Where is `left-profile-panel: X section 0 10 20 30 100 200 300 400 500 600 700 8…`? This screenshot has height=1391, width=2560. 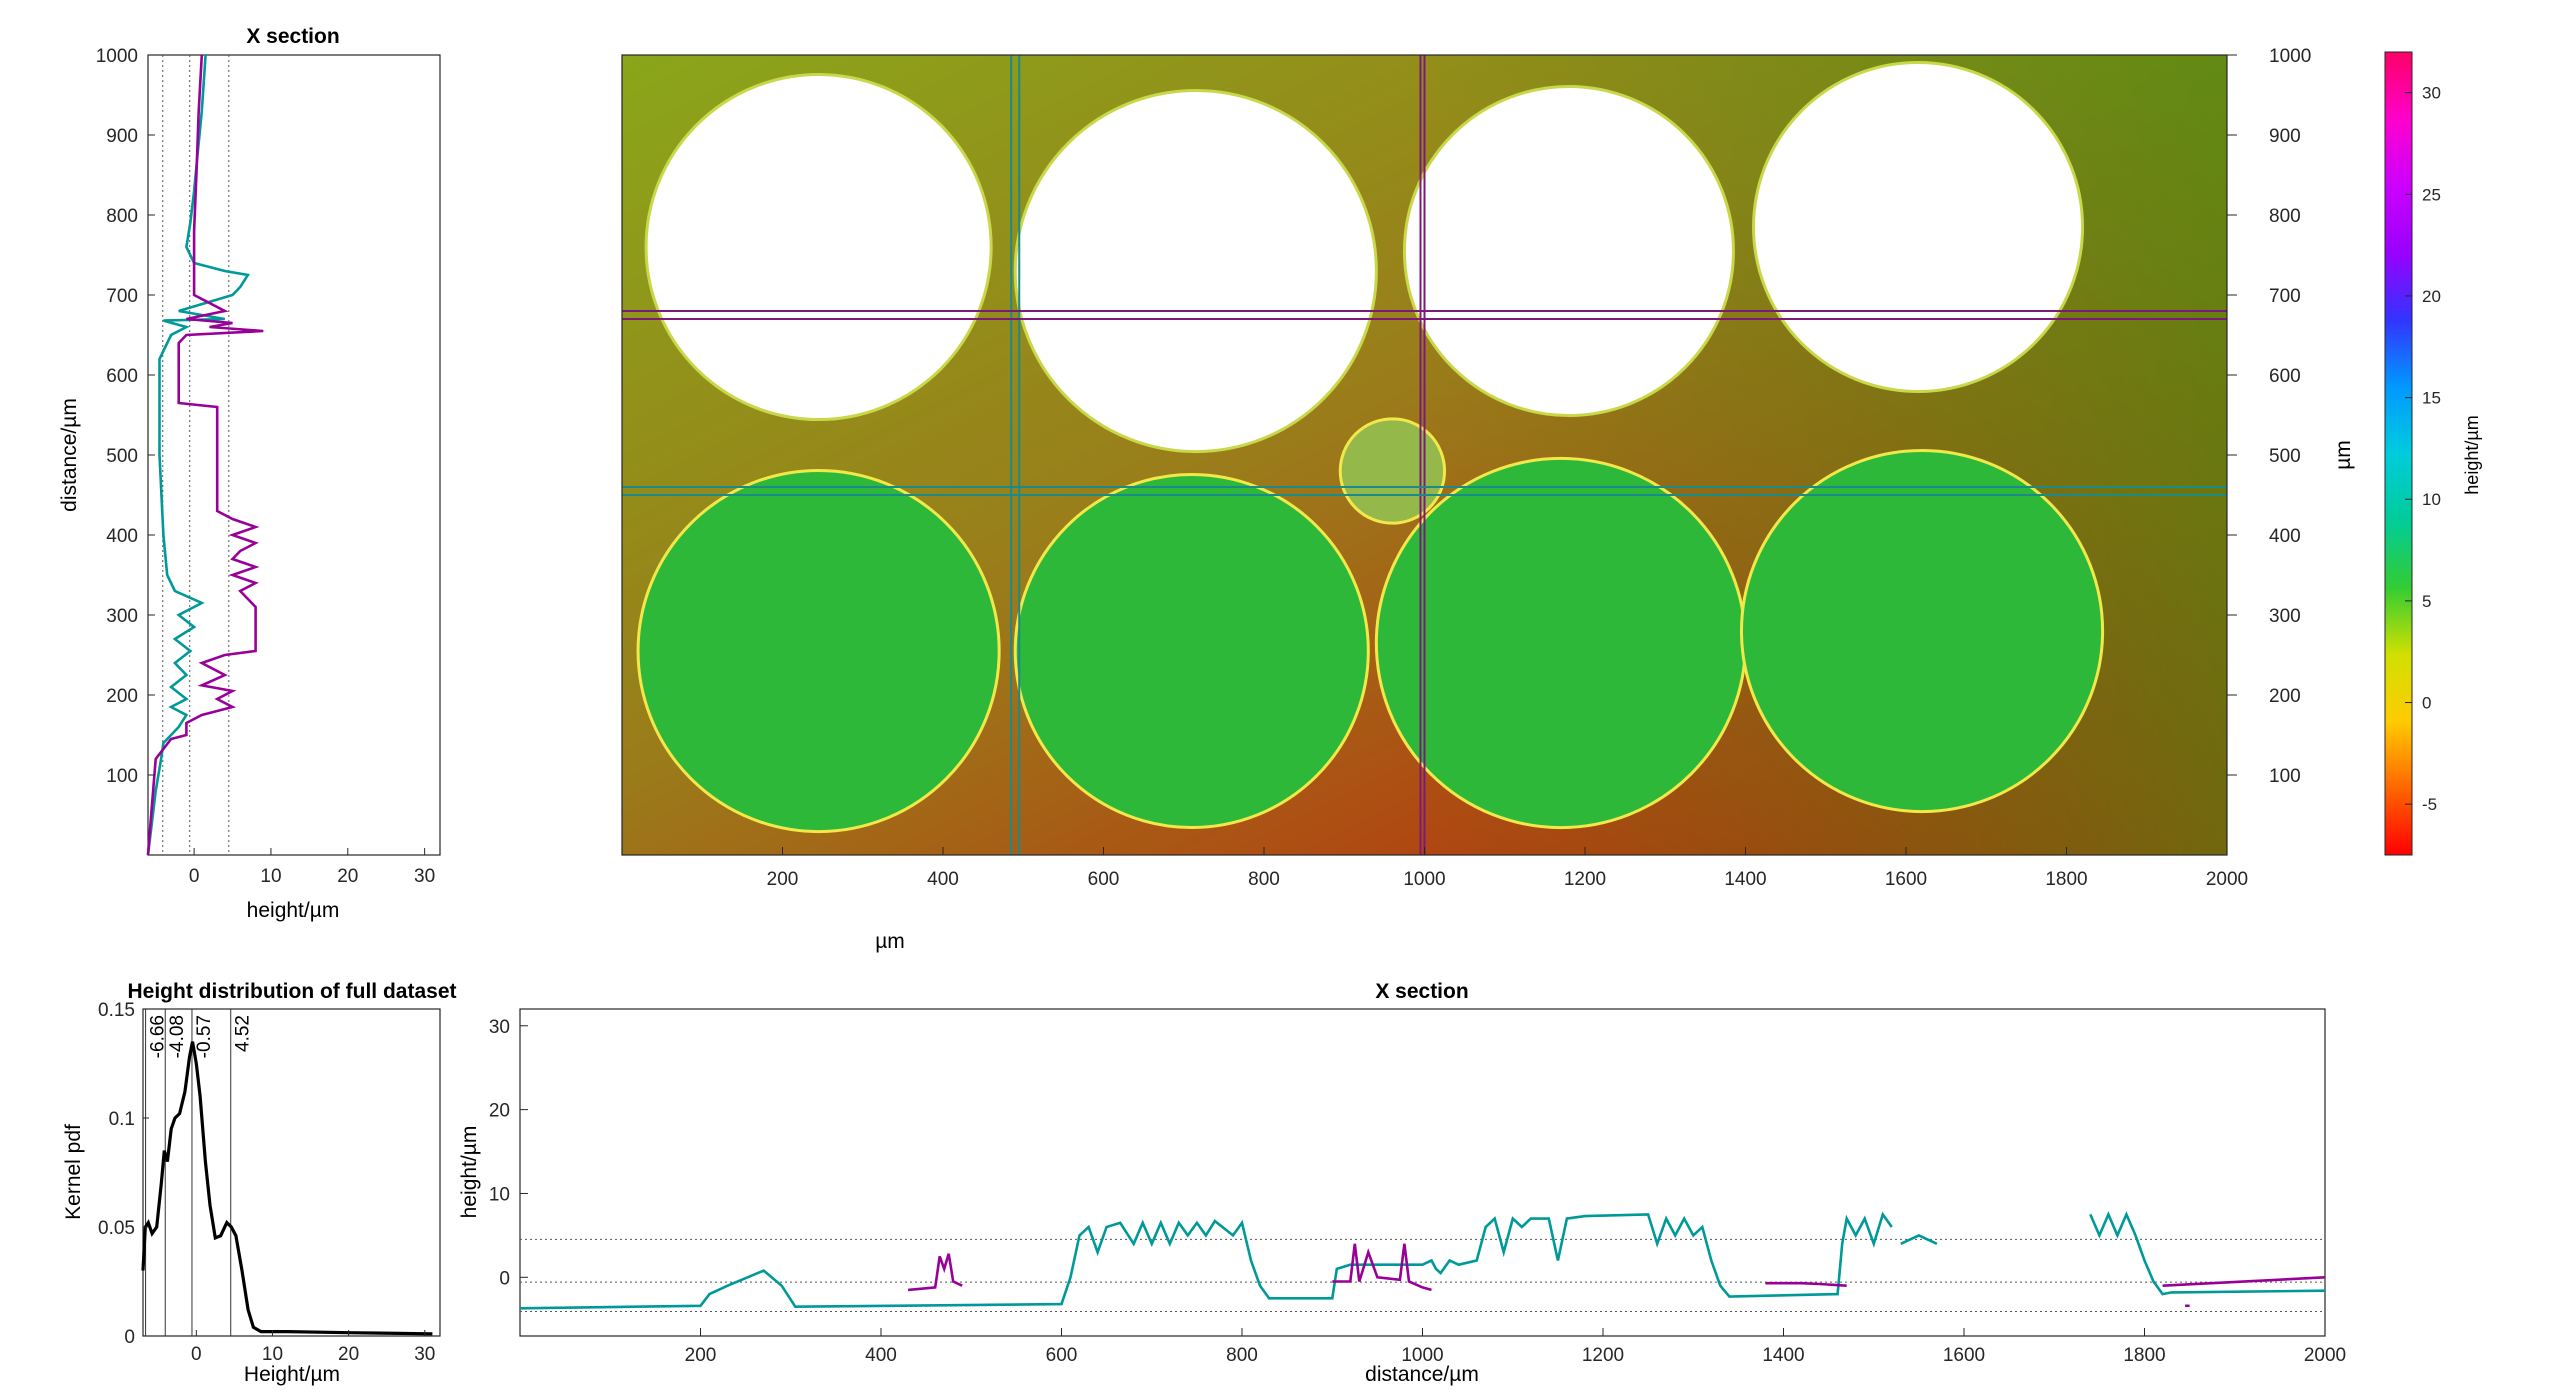
left-profile-panel: X section 0 10 20 30 100 200 300 400 500 600 700 8… is located at coordinates (249, 473).